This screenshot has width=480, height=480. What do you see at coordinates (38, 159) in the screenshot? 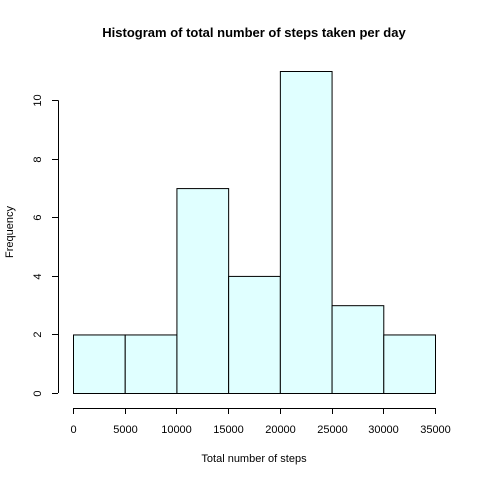
I see `y-tick-label-4: 8` at bounding box center [38, 159].